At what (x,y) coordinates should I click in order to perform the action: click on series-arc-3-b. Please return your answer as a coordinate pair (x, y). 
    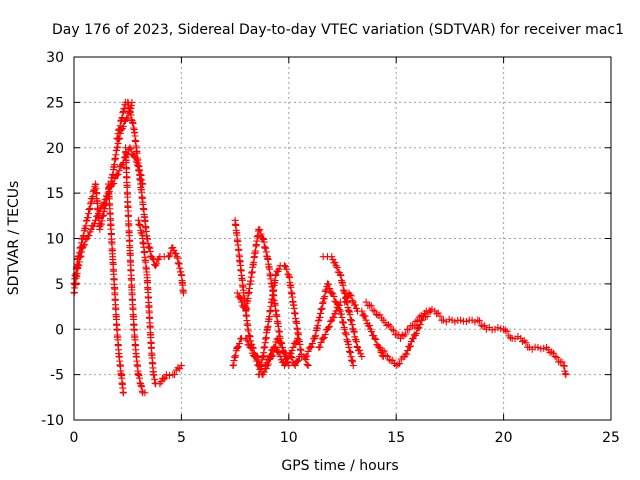
    Looking at the image, I should click on (342, 306).